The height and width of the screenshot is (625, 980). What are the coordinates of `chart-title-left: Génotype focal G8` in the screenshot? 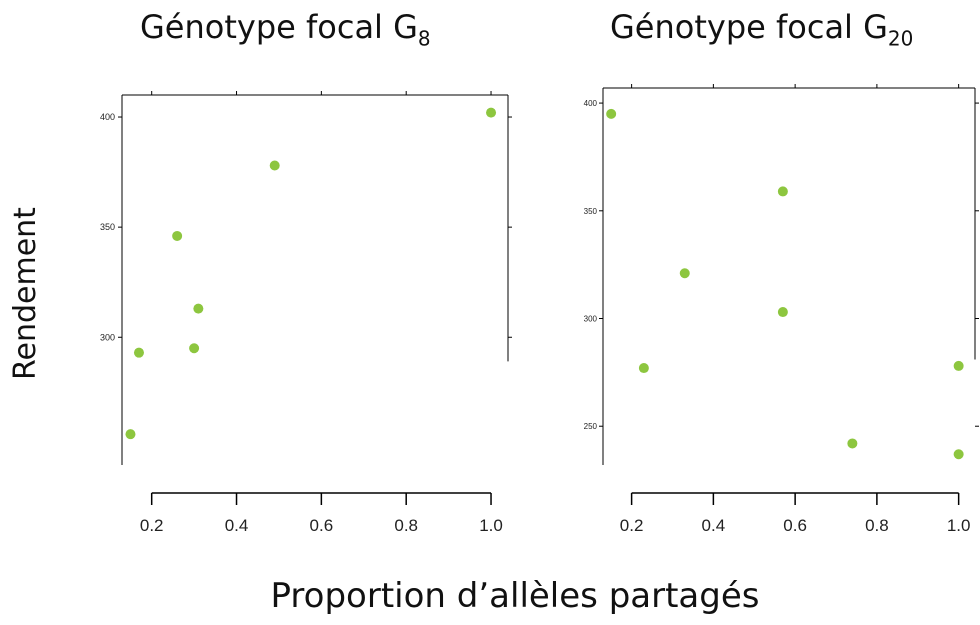 It's located at (285, 29).